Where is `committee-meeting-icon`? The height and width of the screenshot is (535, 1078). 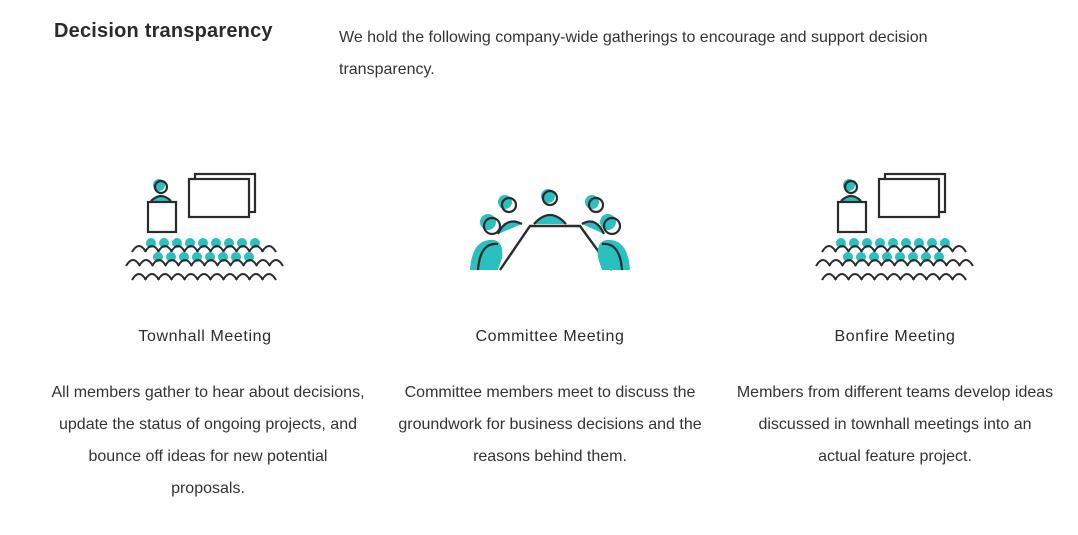
committee-meeting-icon is located at coordinates (550, 230).